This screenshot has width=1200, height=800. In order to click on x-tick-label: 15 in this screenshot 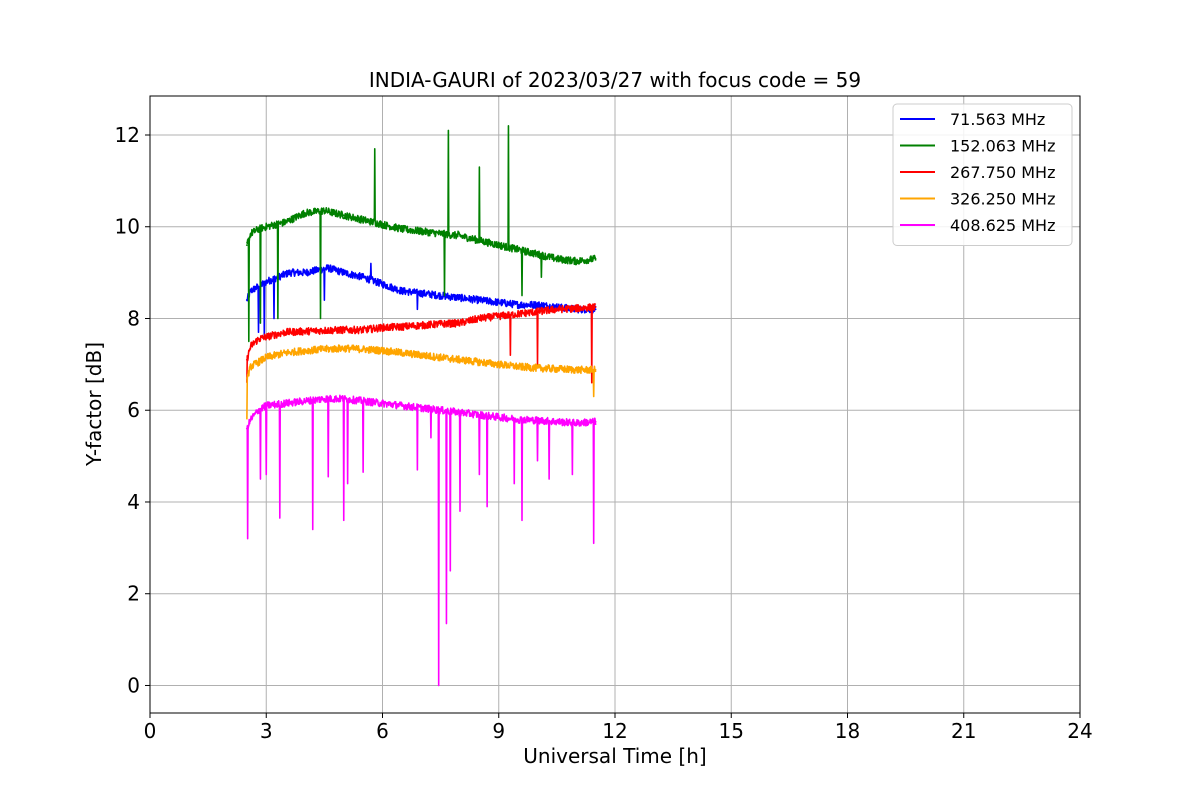, I will do `click(731, 731)`.